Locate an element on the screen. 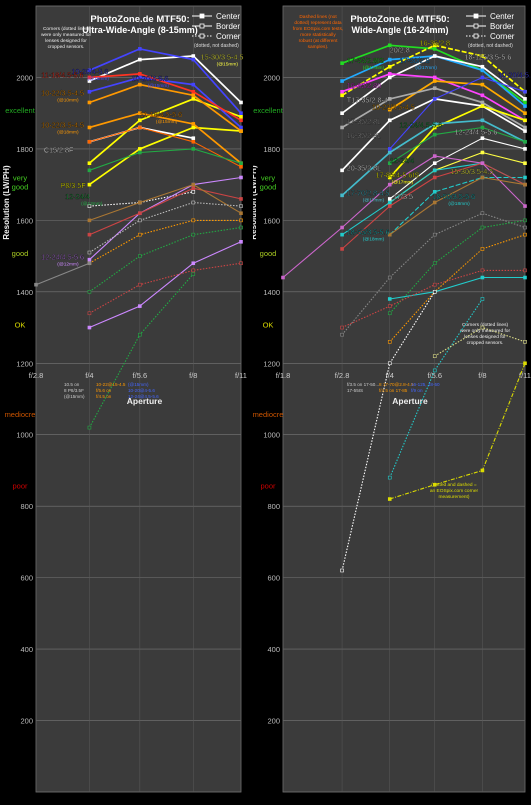 This screenshot has height=805, width=531. footnote: f/4.5 on 17-85 is located at coordinates (393, 390).